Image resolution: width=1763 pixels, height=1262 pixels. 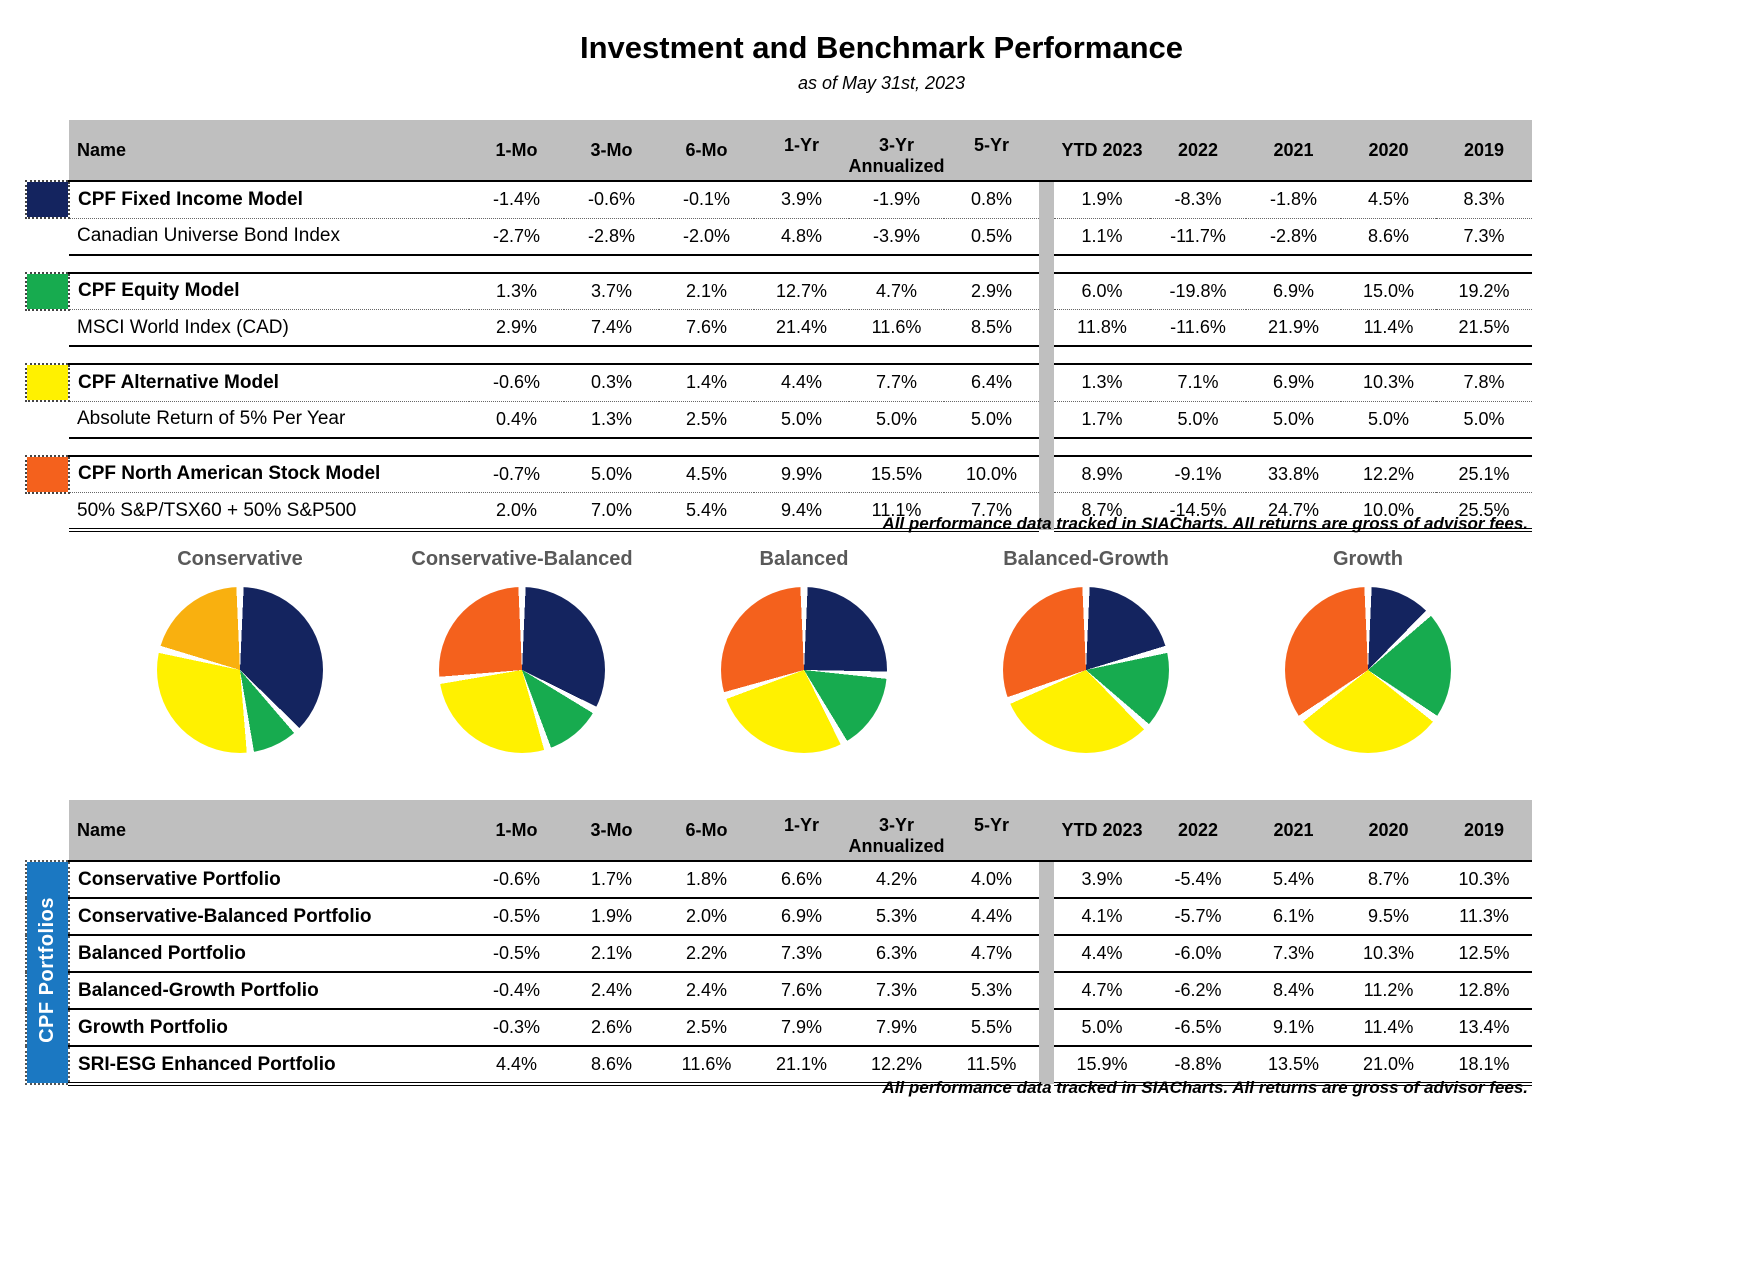 I want to click on name-cell: SRI-ESG Enhanced Portfolio, so click(x=269, y=1066).